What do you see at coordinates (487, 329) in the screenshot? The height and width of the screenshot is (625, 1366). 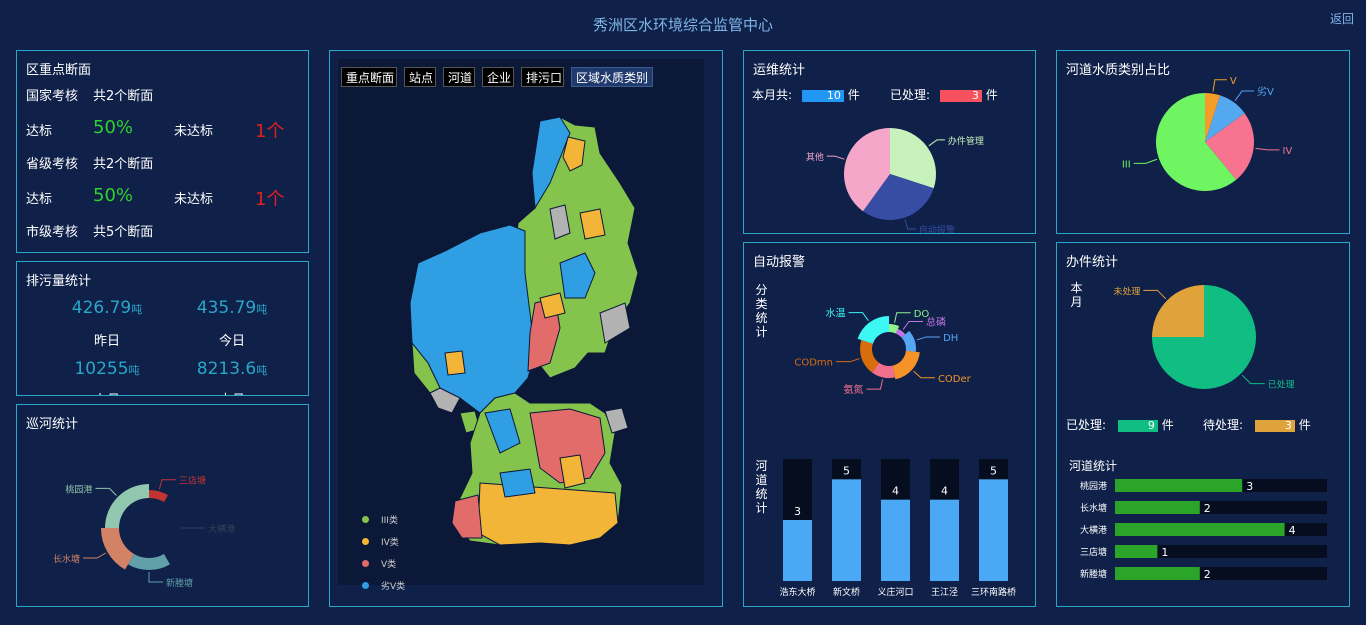 I see `map-region-west` at bounding box center [487, 329].